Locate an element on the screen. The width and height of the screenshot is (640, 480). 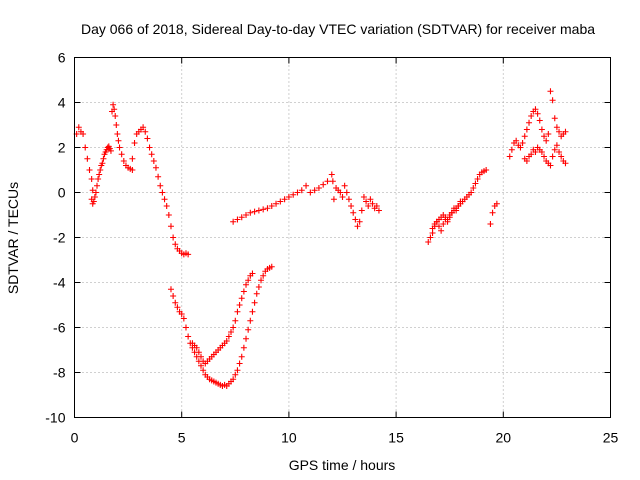
x-tick-label: 15 is located at coordinates (396, 438).